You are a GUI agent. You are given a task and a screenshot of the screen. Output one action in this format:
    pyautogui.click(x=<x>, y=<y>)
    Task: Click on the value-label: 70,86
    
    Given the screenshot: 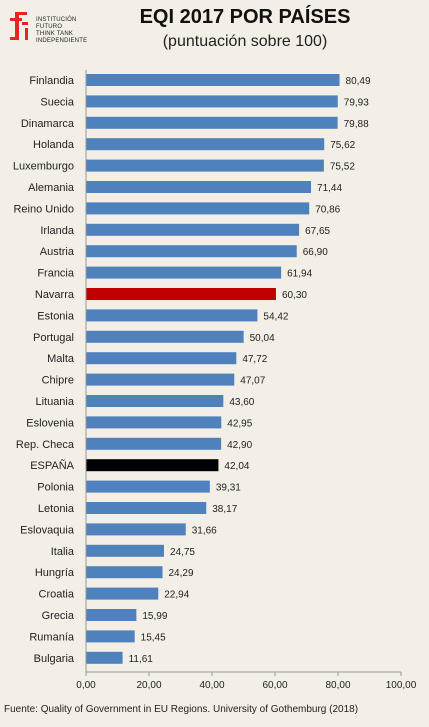 What is the action you would take?
    pyautogui.click(x=327, y=209)
    